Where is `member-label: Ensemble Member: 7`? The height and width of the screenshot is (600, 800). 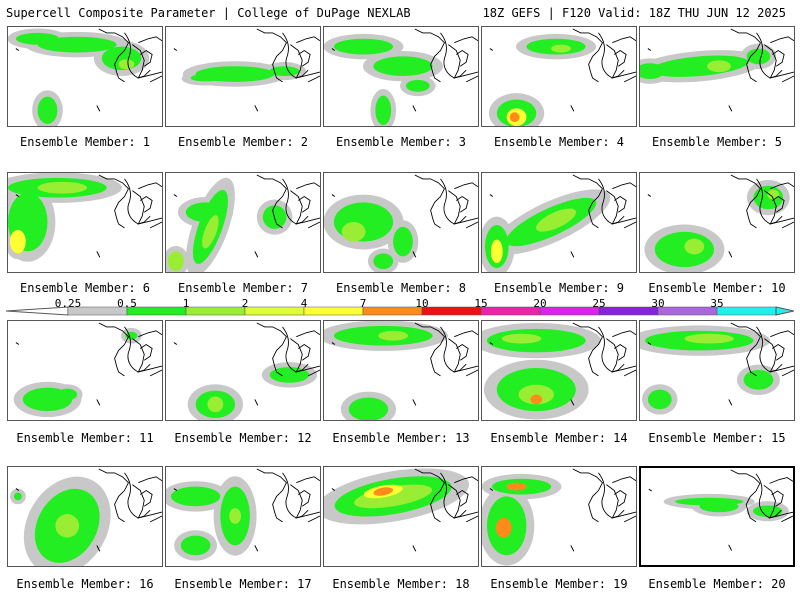
member-label: Ensemble Member: 7 is located at coordinates (243, 288).